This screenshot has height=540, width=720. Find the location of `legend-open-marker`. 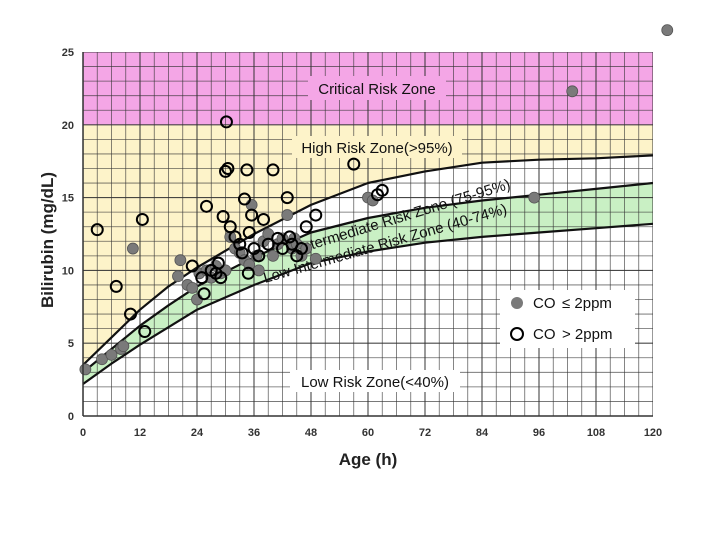

legend-open-marker is located at coordinates (517, 334).